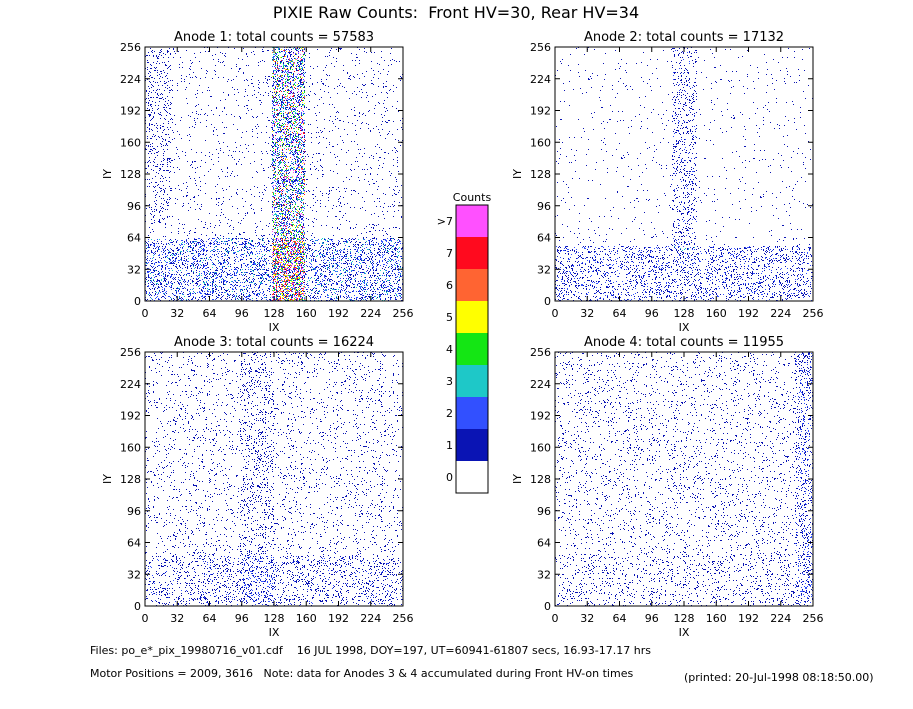 The width and height of the screenshot is (913, 709). I want to click on colorbar-title: Counts, so click(472, 197).